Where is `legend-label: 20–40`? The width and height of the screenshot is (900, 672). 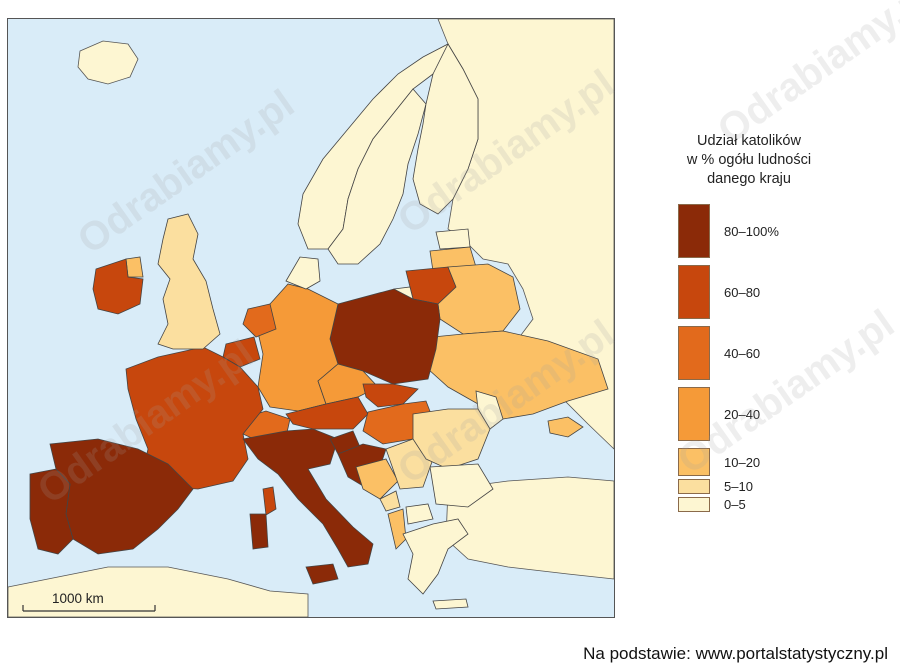 legend-label: 20–40 is located at coordinates (742, 414).